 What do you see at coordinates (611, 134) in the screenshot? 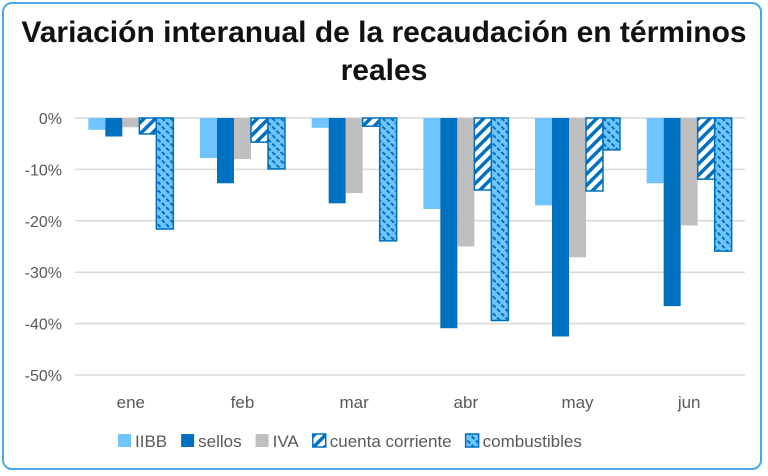
I see `bar-combustibles-may` at bounding box center [611, 134].